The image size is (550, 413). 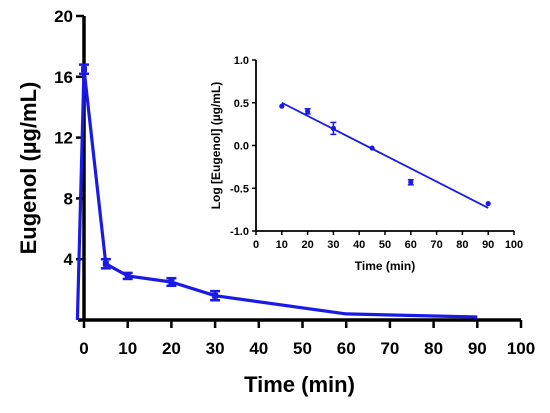 I want to click on y-tick-label: 0.5, so click(x=241, y=104).